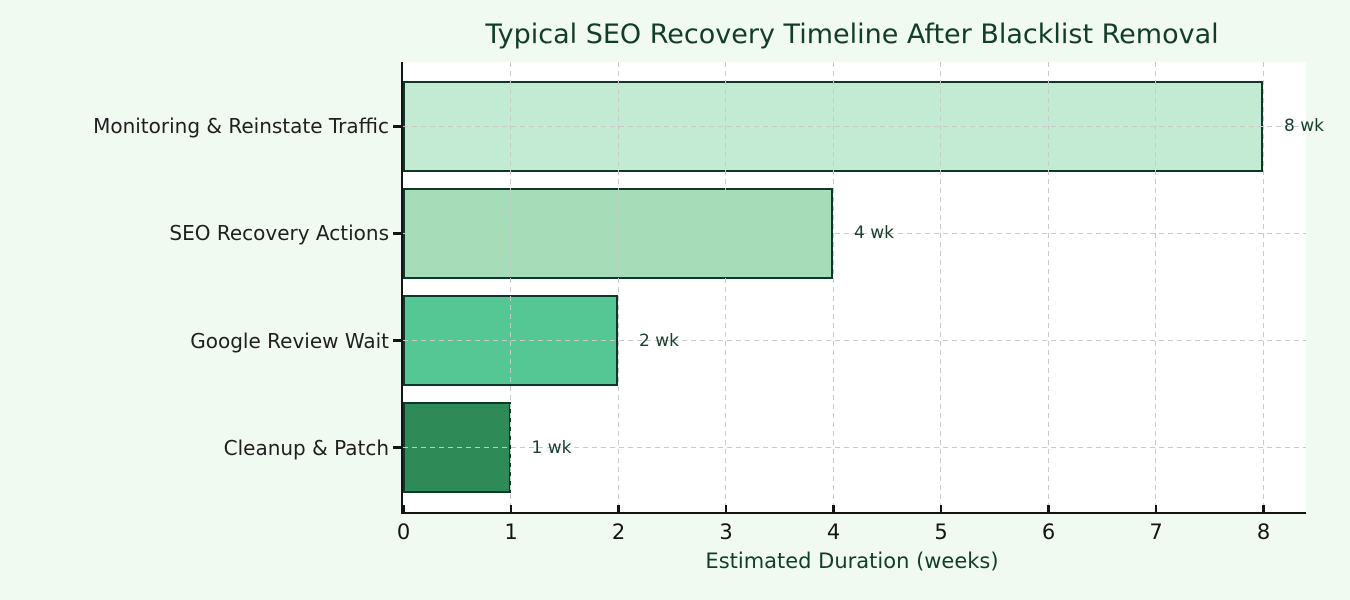  What do you see at coordinates (833, 532) in the screenshot?
I see `x-tick-label: 4` at bounding box center [833, 532].